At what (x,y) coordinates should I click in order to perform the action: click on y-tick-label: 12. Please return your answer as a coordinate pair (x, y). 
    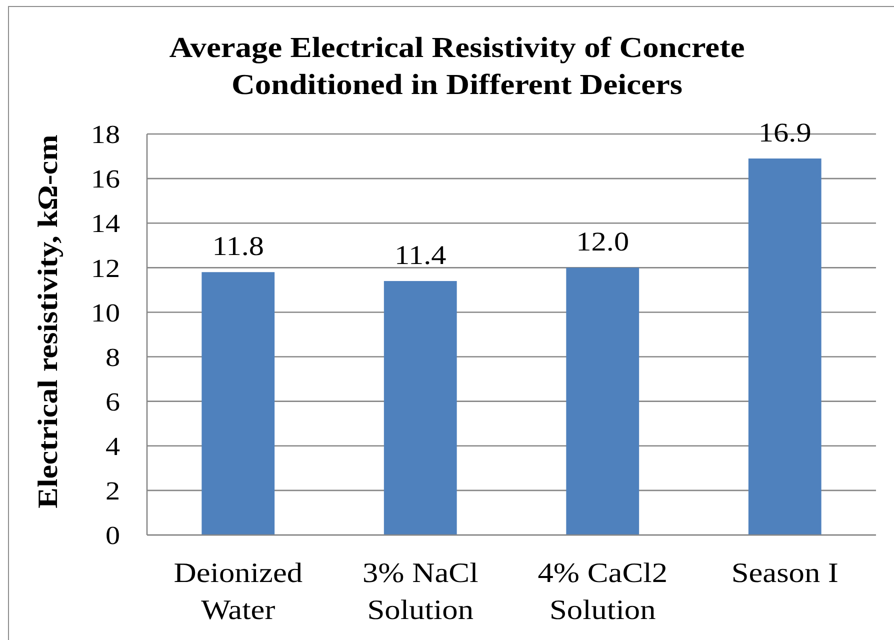
    Looking at the image, I should click on (105, 267).